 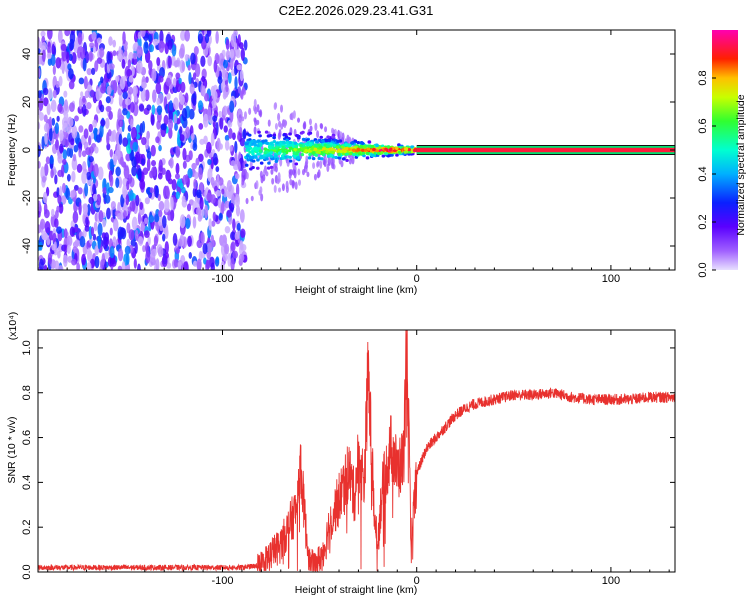 I want to click on snr-ytick-label: 0.6, so click(x=27, y=437).